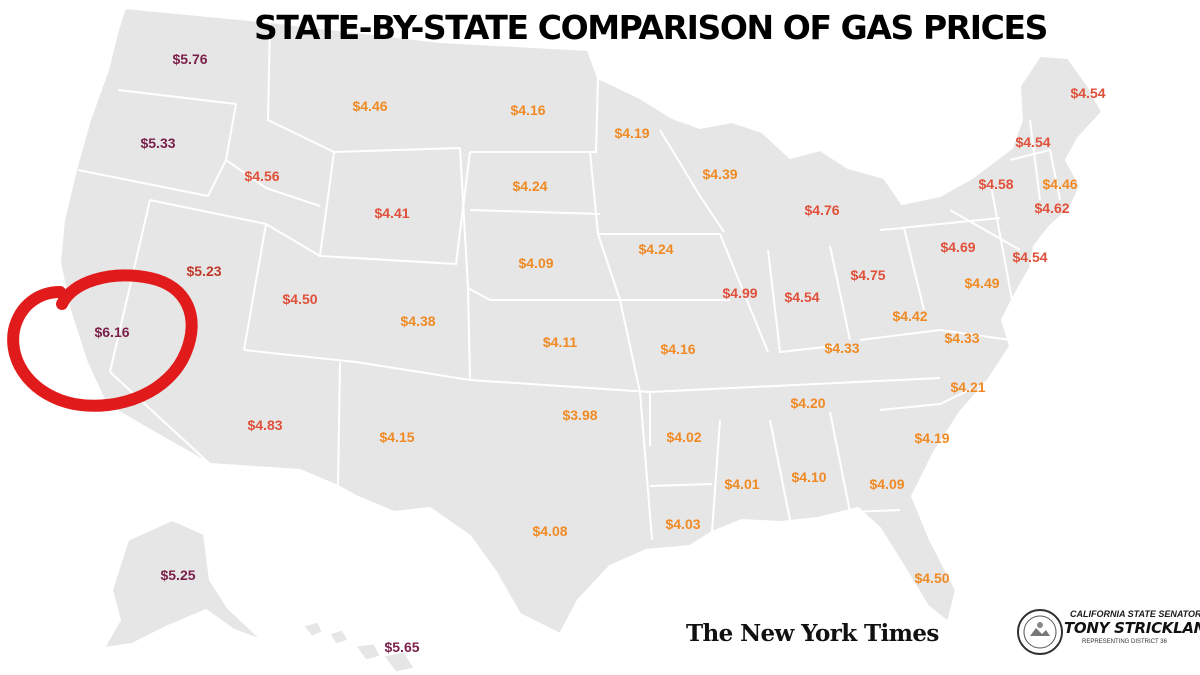 Image resolution: width=1200 pixels, height=675 pixels. What do you see at coordinates (1132, 628) in the screenshot?
I see `senator-name: TONY STRICKLAND` at bounding box center [1132, 628].